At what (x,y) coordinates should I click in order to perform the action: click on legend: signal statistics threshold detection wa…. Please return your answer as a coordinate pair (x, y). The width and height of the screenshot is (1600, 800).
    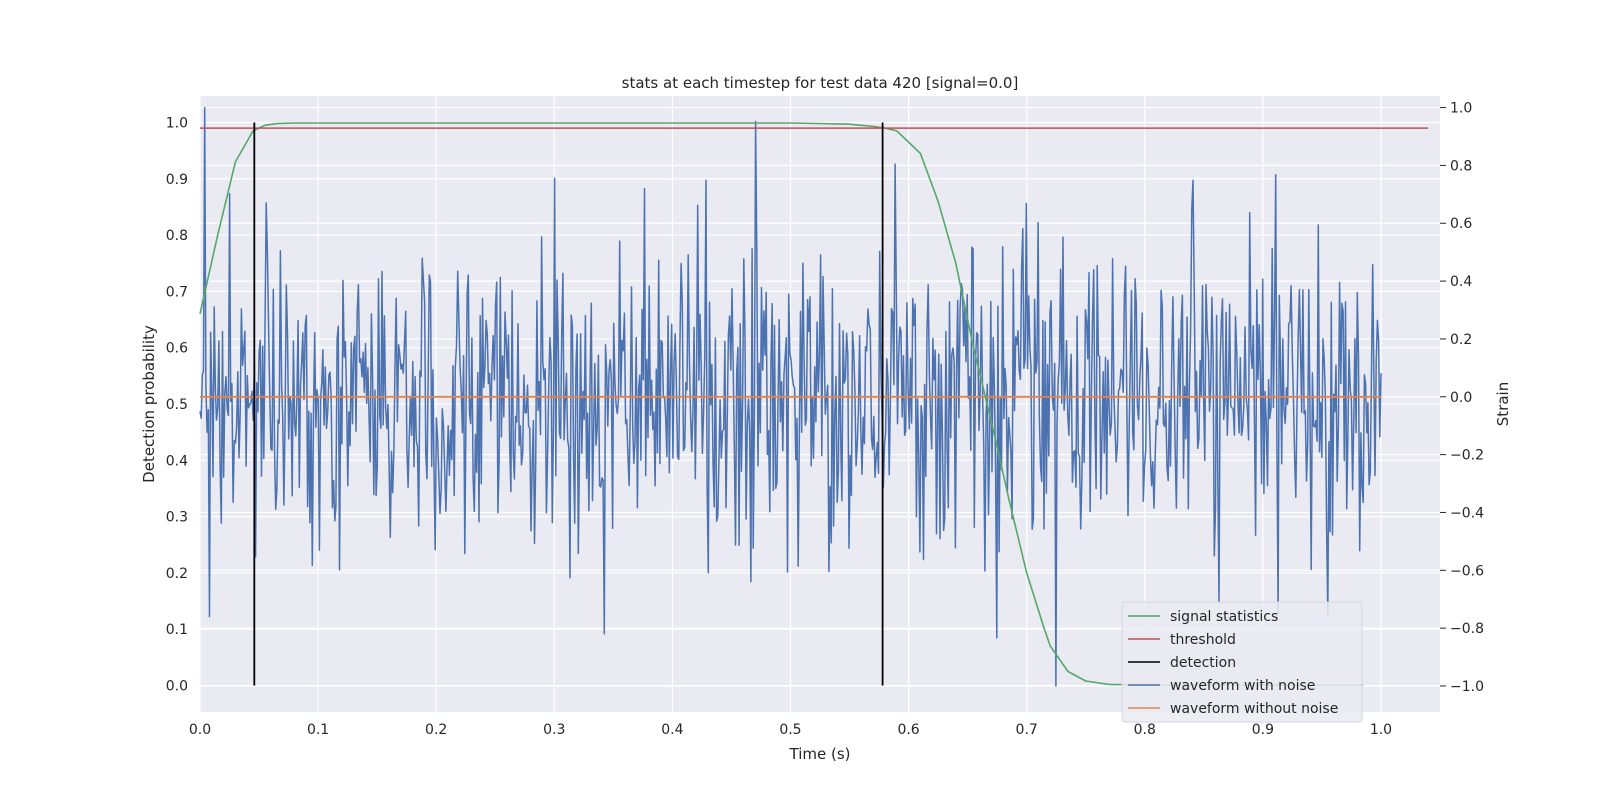
    Looking at the image, I should click on (1242, 662).